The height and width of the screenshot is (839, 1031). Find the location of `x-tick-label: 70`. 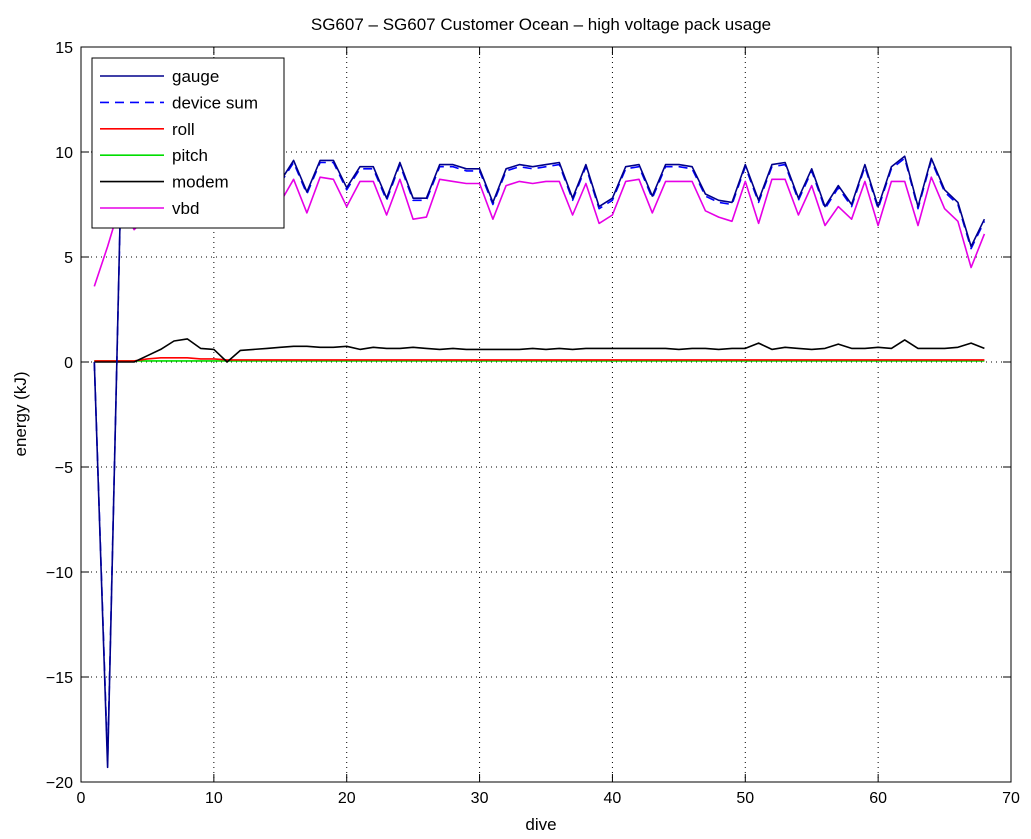

x-tick-label: 70 is located at coordinates (1011, 798).